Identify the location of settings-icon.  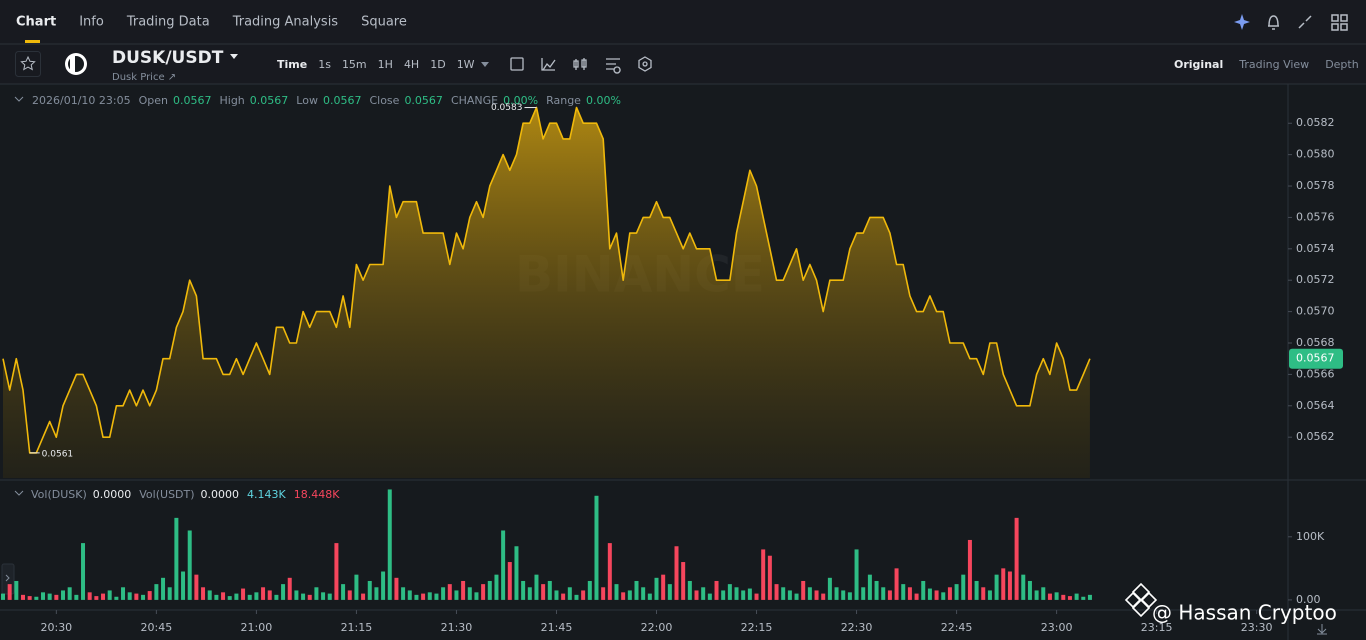
(645, 64).